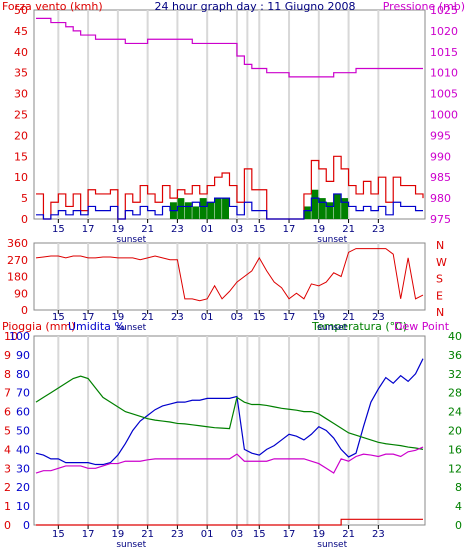 This screenshot has width=467, height=556. Describe the element at coordinates (444, 52) in the screenshot. I see `y-right-tick-label: 1015` at that location.